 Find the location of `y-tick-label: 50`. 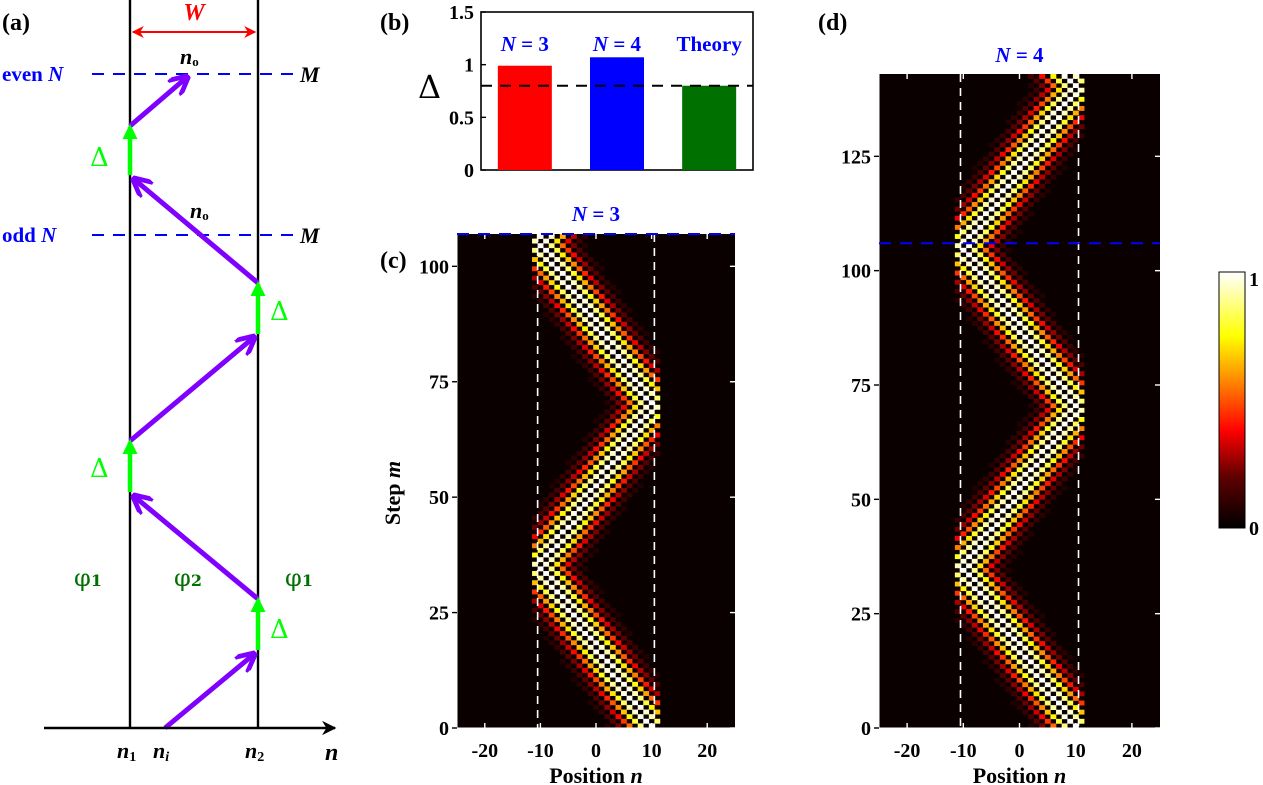

y-tick-label: 50 is located at coordinates (861, 500).